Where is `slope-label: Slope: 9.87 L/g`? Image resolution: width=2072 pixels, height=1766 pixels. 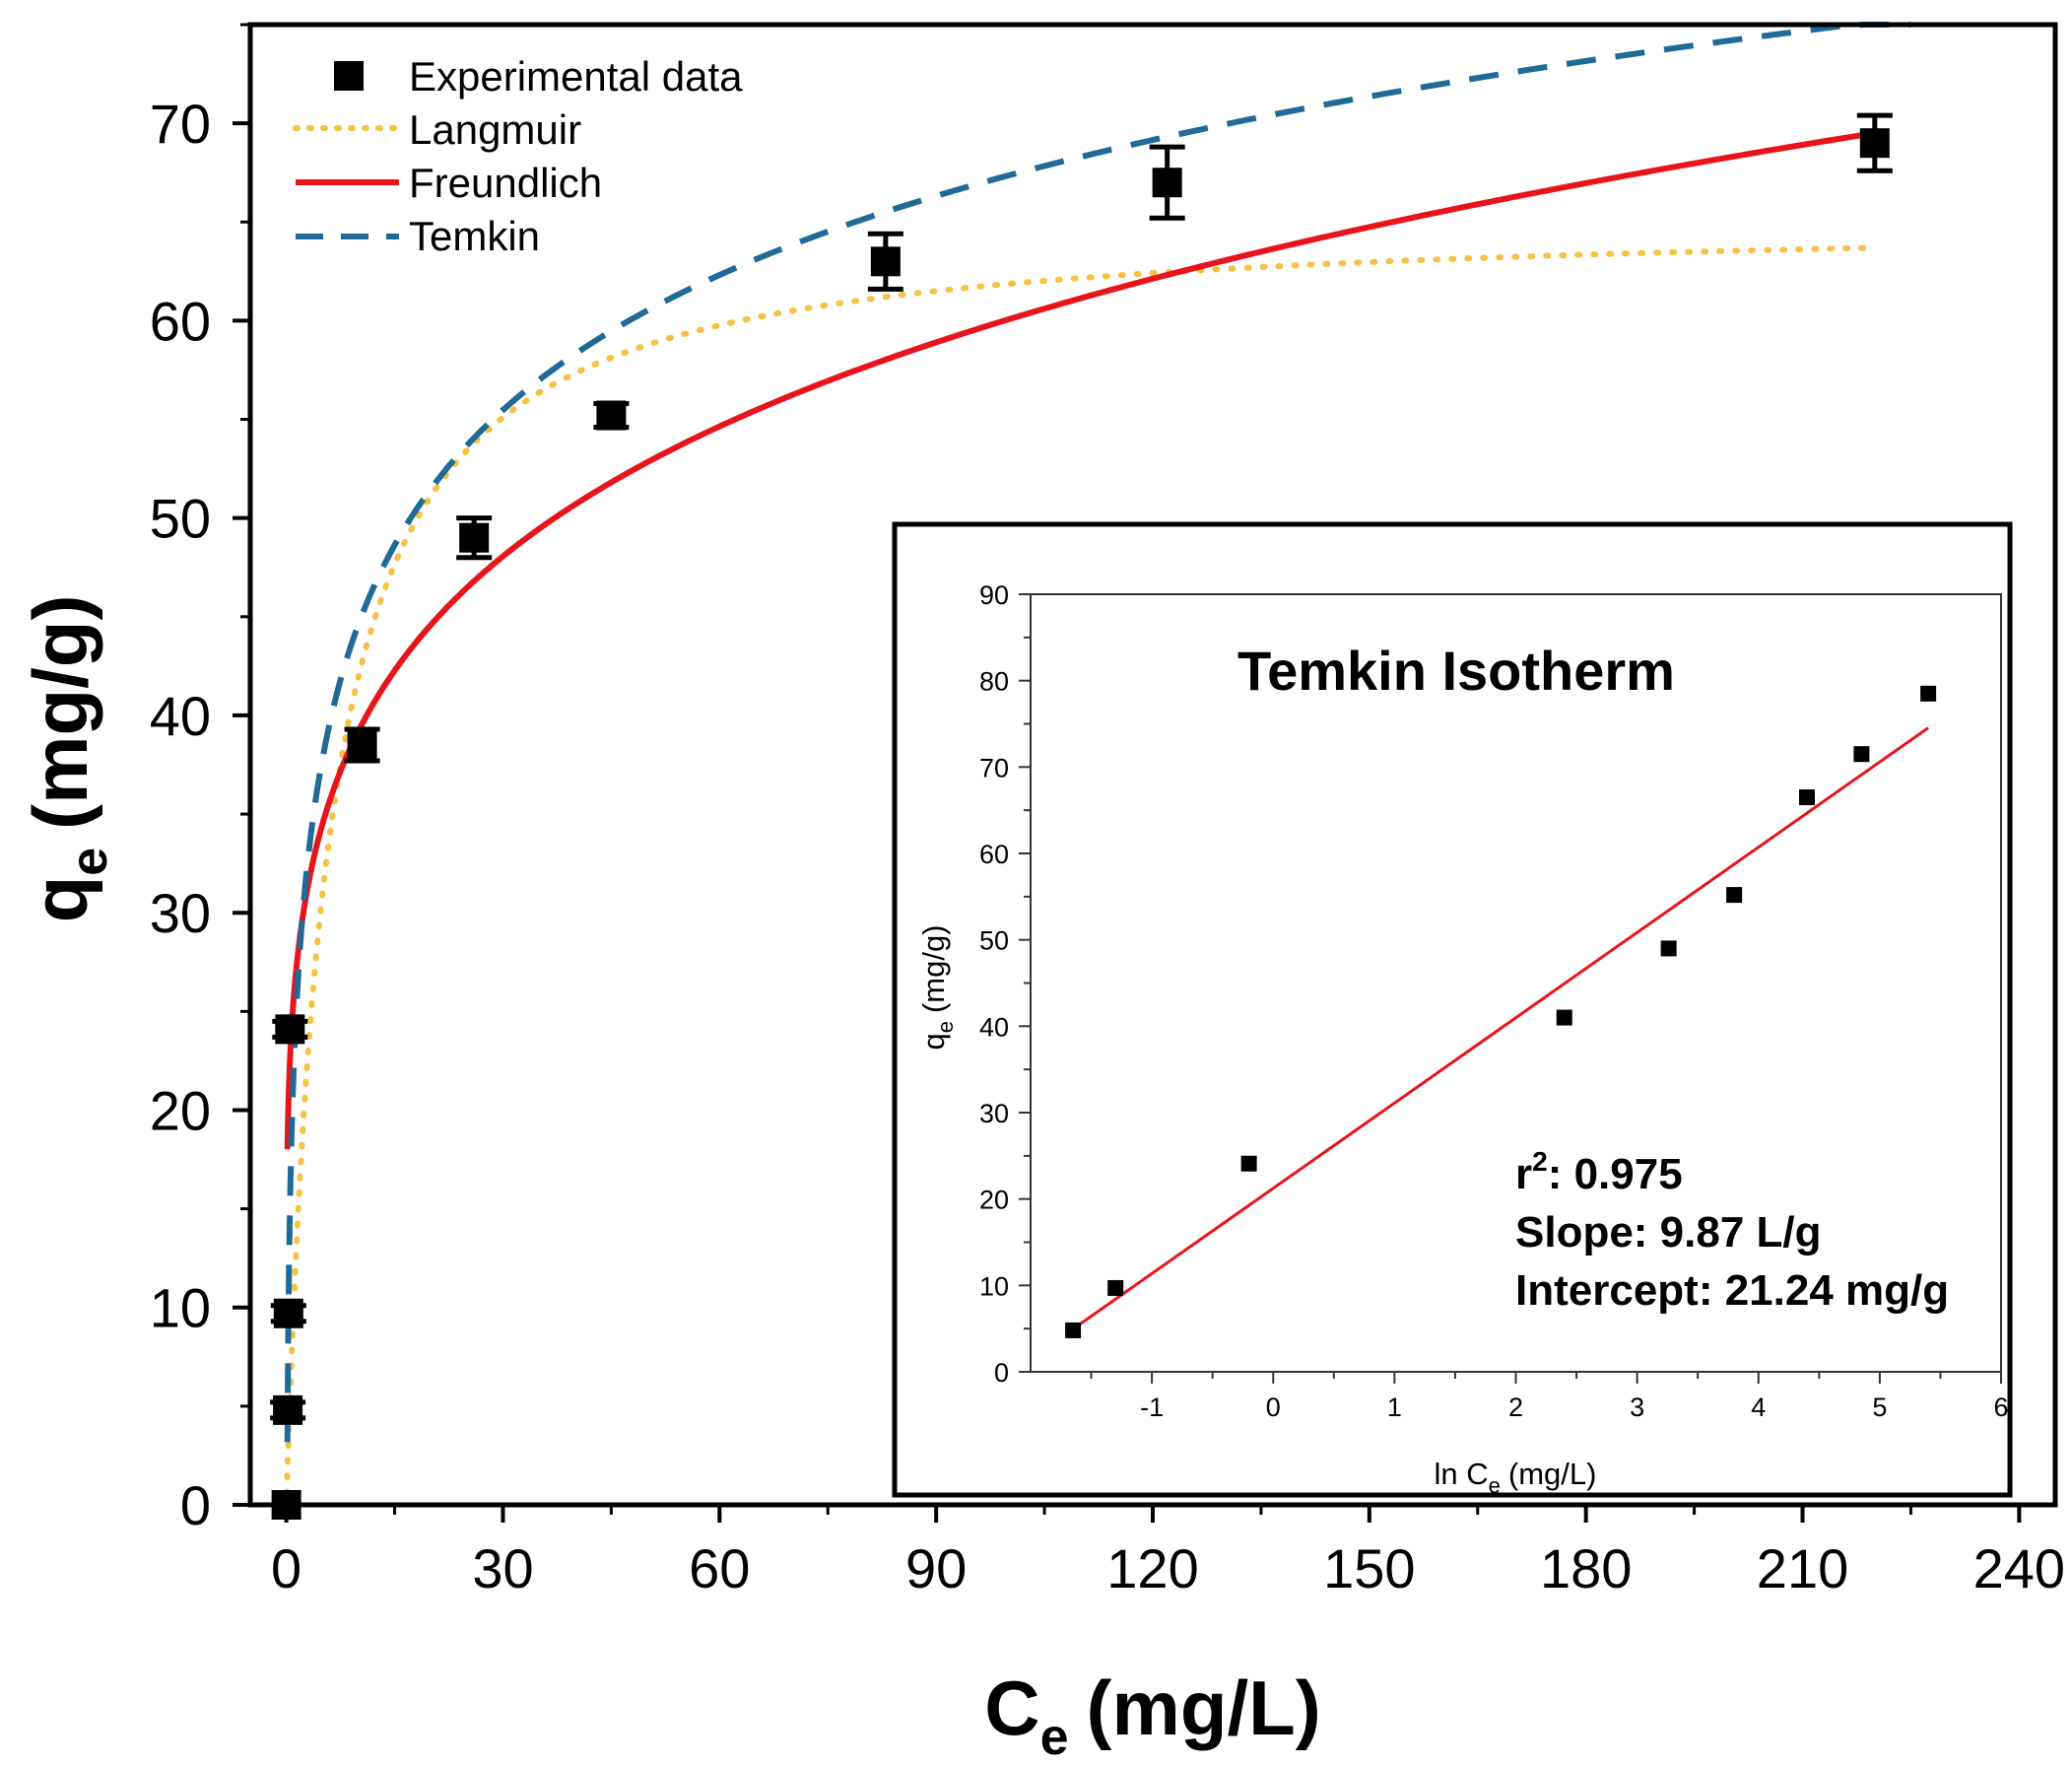 slope-label: Slope: 9.87 L/g is located at coordinates (1669, 1232).